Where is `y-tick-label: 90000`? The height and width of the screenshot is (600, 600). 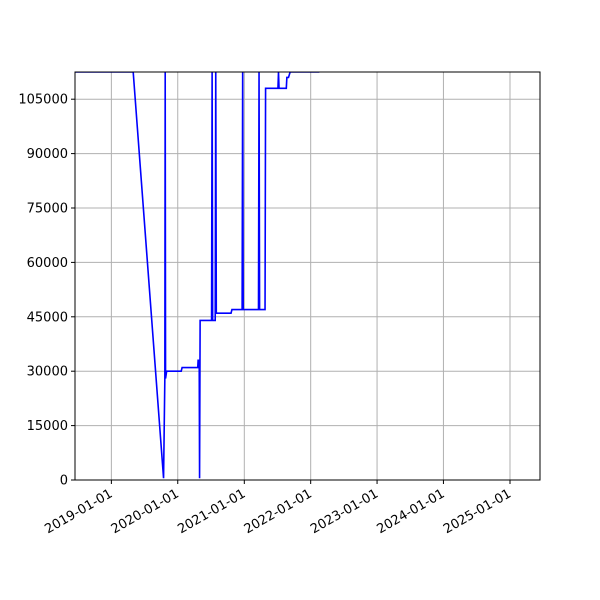
y-tick-label: 90000 is located at coordinates (47, 154).